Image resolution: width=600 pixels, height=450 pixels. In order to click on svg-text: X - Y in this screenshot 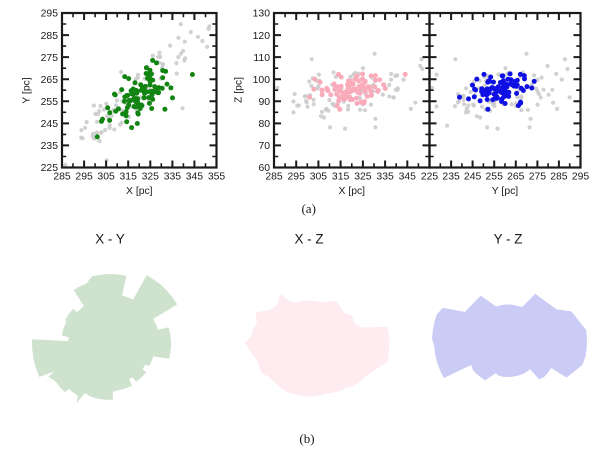, I will do `click(110, 239)`.